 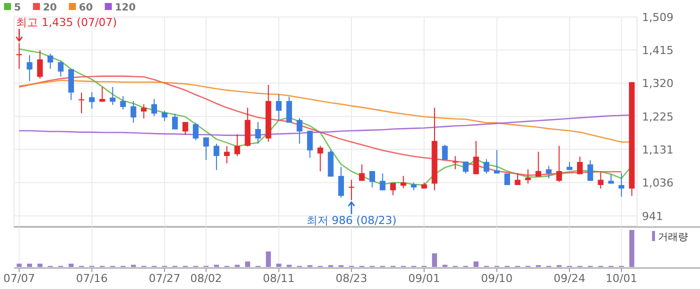 What do you see at coordinates (92, 278) in the screenshot?
I see `x-tick-label: 07/16` at bounding box center [92, 278].